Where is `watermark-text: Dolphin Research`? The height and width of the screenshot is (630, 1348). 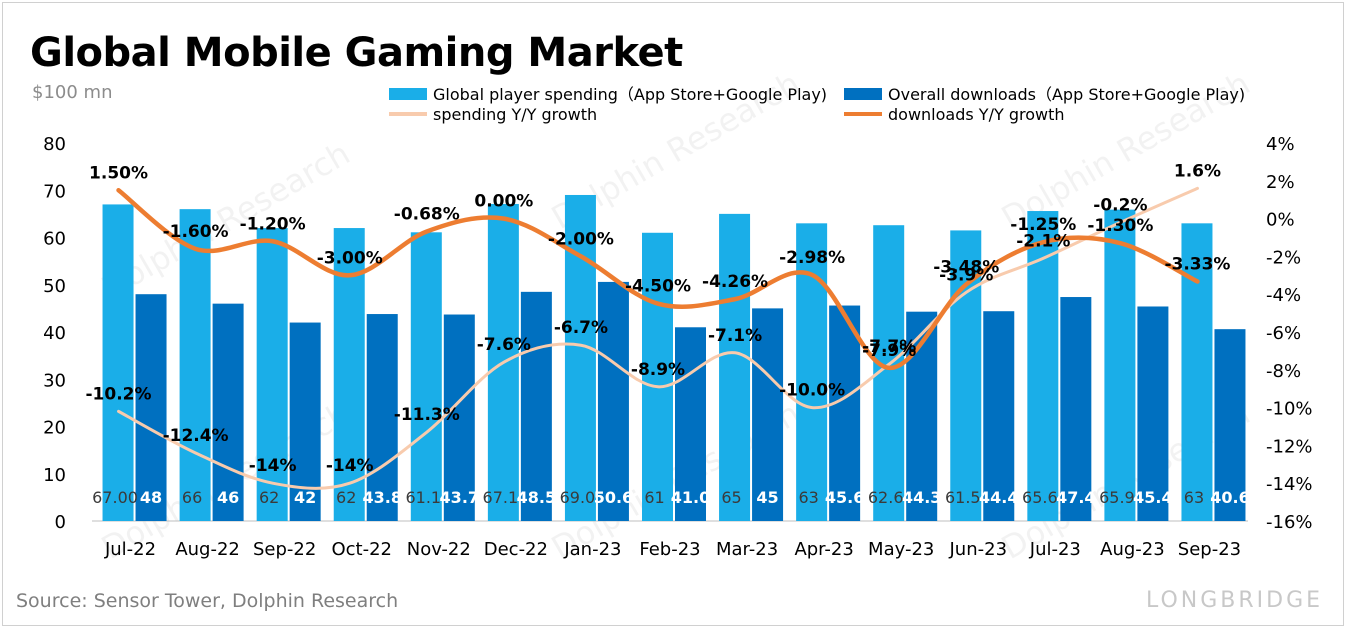 watermark-text: Dolphin Research is located at coordinates (225, 220).